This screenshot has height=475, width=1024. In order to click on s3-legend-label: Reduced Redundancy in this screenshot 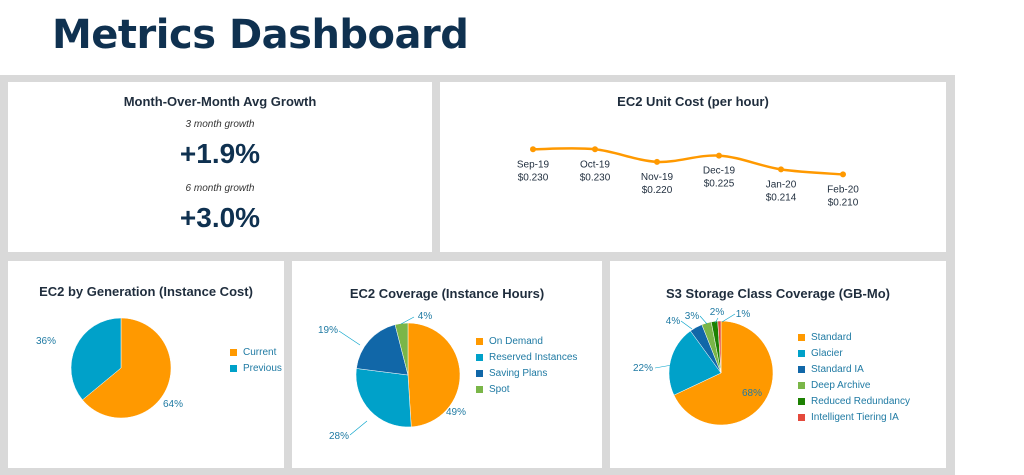, I will do `click(860, 401)`.